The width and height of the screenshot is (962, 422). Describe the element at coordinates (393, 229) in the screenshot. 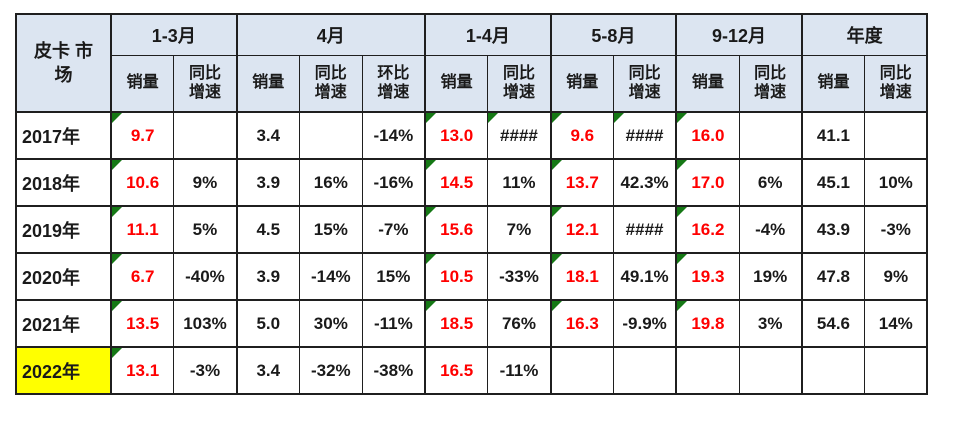

I see `data-cell: -7%` at that location.